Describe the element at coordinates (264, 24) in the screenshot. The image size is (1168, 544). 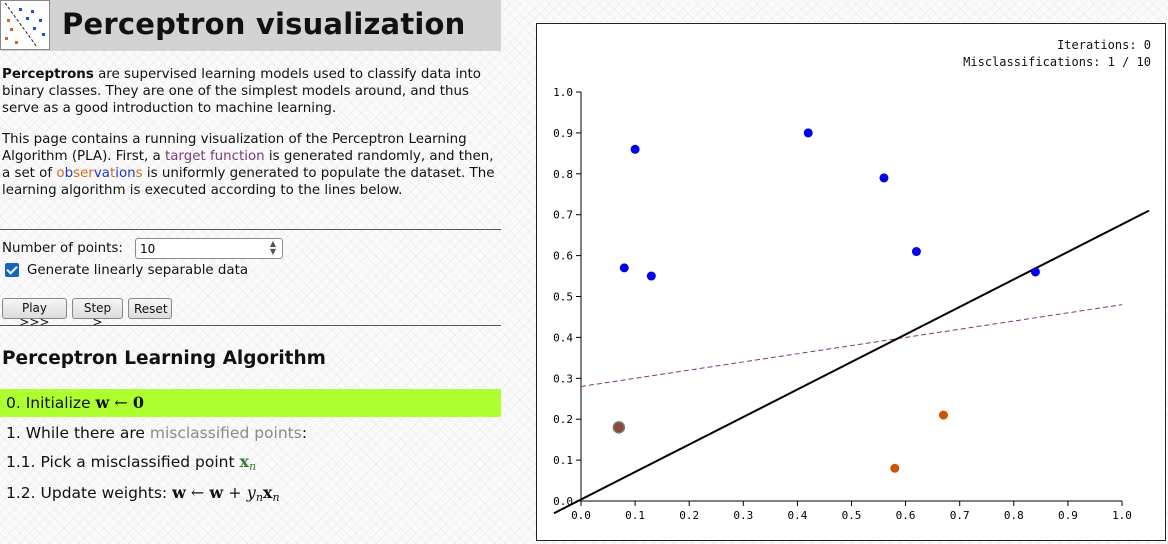
I see `page-title: Perceptron visualization` at that location.